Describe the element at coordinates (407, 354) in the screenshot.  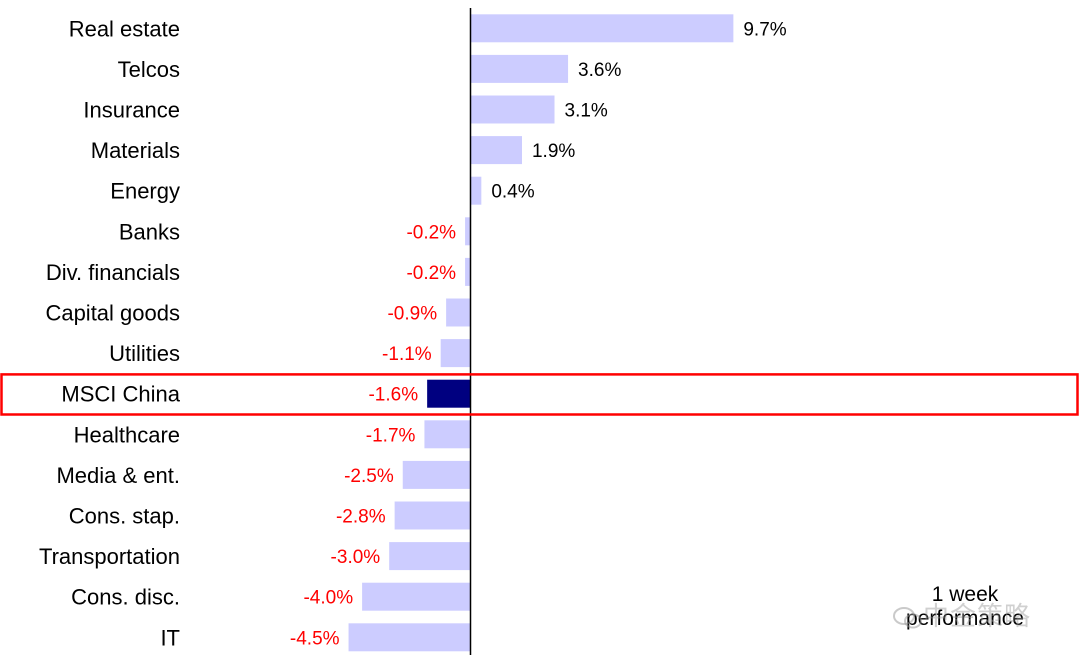
I see `value-label-utilities: -1.1%` at that location.